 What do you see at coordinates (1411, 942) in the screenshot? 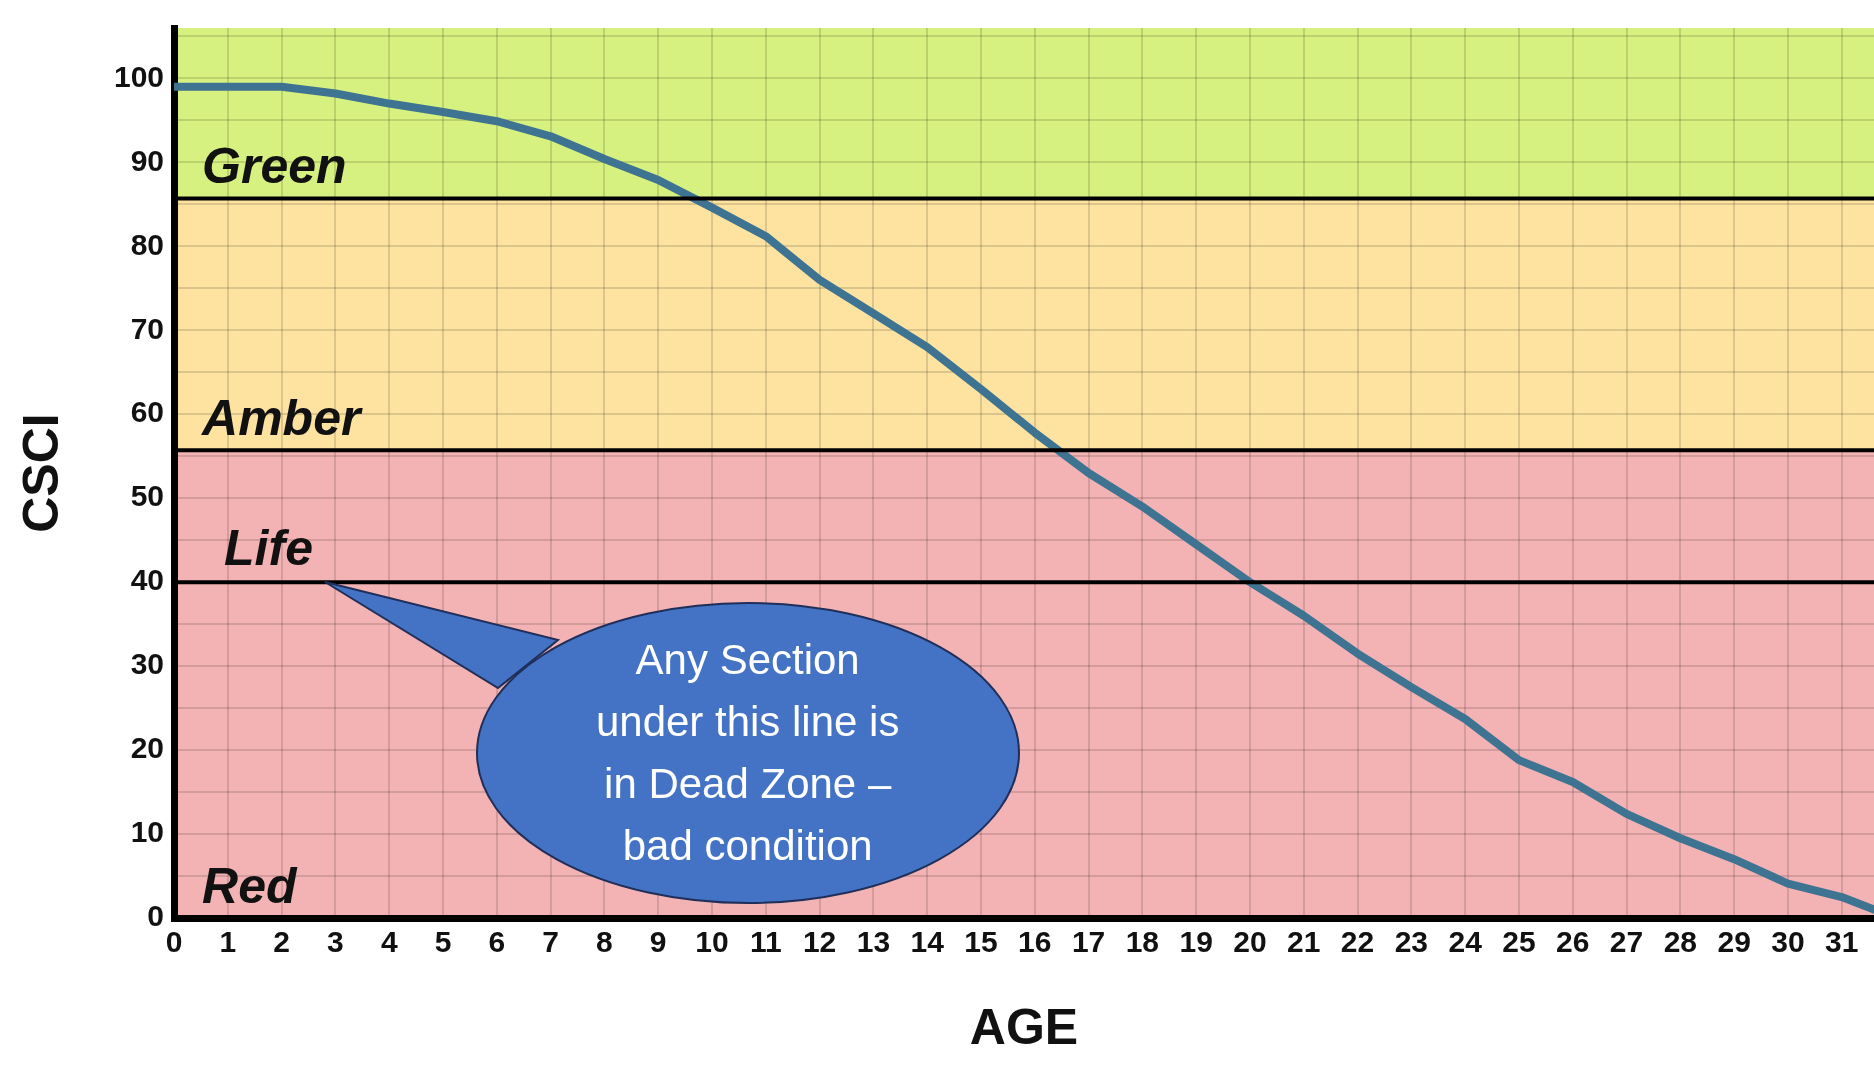
I see `x-tick-label: 23` at bounding box center [1411, 942].